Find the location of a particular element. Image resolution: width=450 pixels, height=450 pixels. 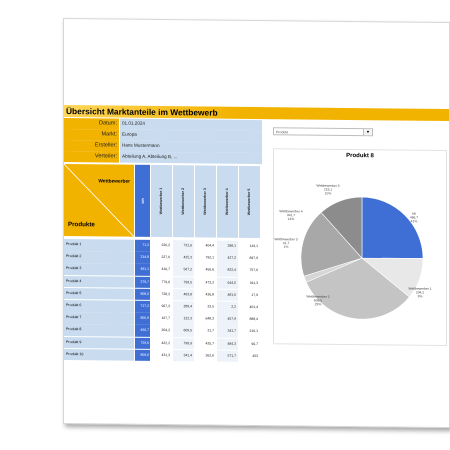

value-cell: 401,4 is located at coordinates (254, 306).